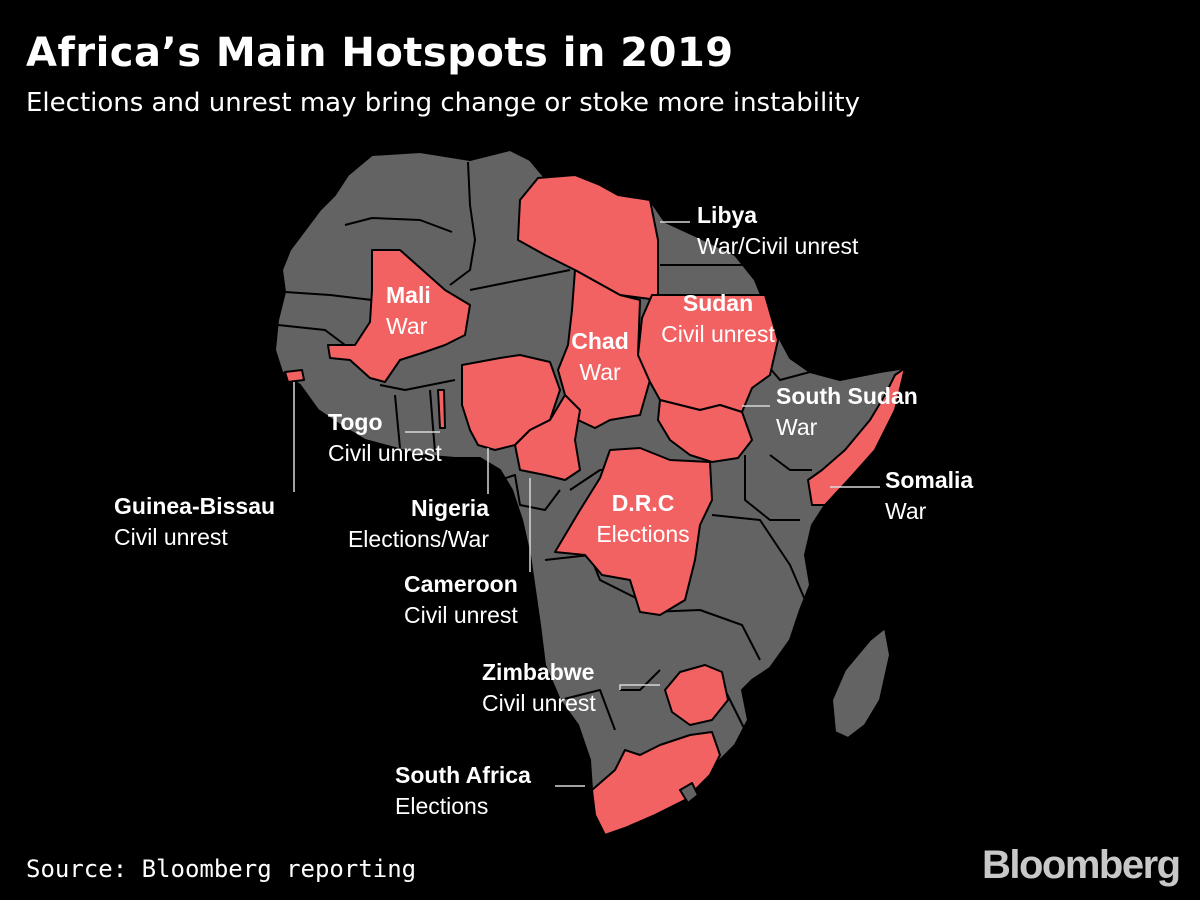 Image resolution: width=1200 pixels, height=900 pixels. What do you see at coordinates (727, 215) in the screenshot?
I see `country-name: Libya` at bounding box center [727, 215].